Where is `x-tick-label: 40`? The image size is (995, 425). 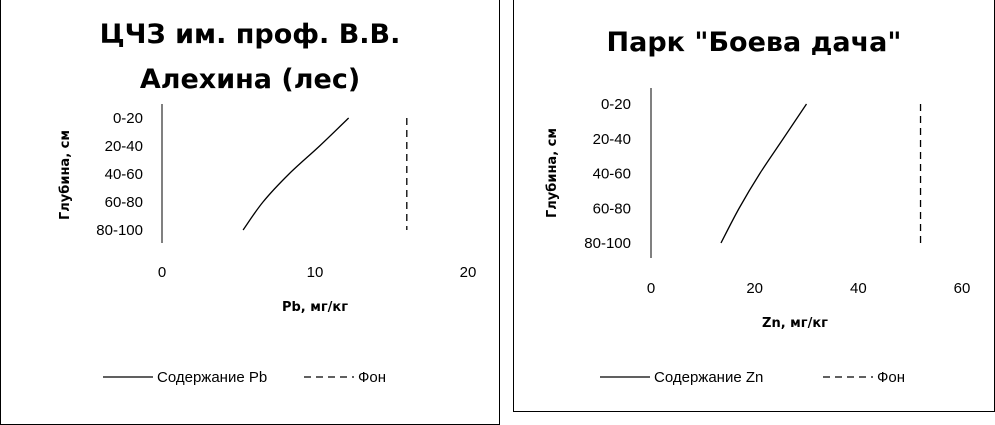 x-tick-label: 40 is located at coordinates (858, 288).